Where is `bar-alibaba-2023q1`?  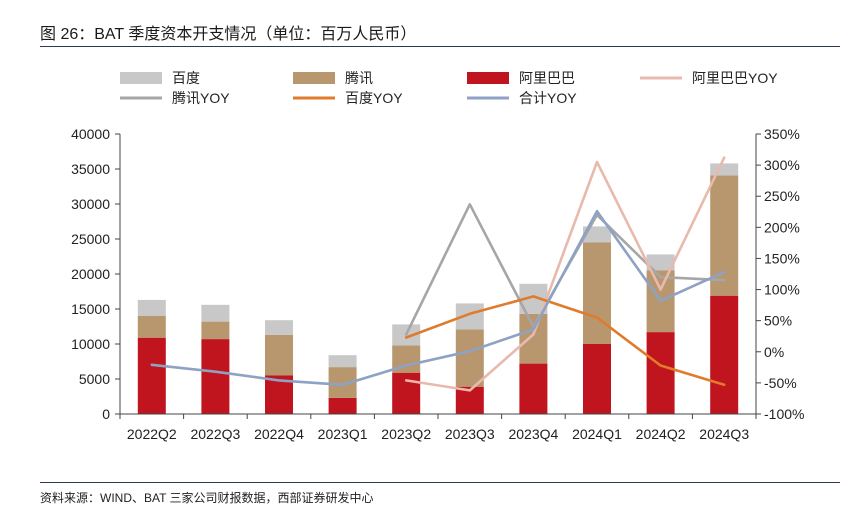
bar-alibaba-2023q1 is located at coordinates (342, 405).